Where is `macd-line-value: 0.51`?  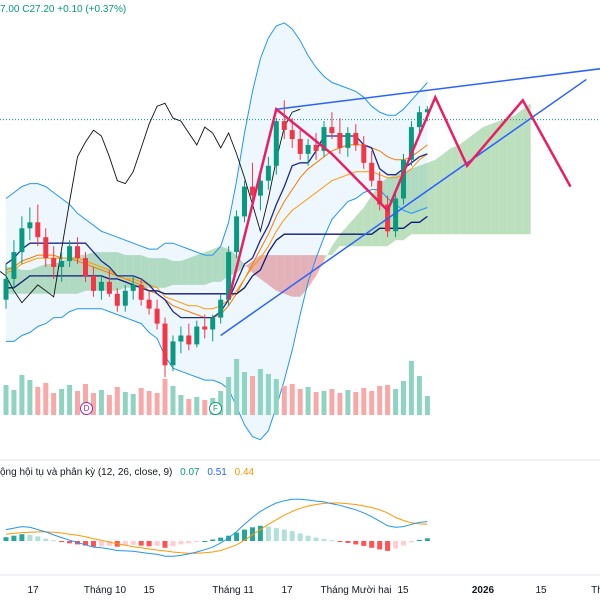
macd-line-value: 0.51 is located at coordinates (217, 472).